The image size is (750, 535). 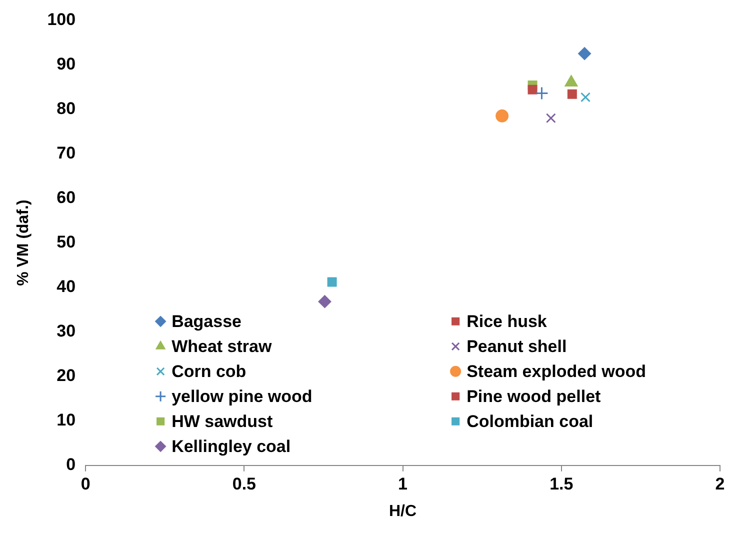 What do you see at coordinates (66, 108) in the screenshot?
I see `y-tick-label: 80` at bounding box center [66, 108].